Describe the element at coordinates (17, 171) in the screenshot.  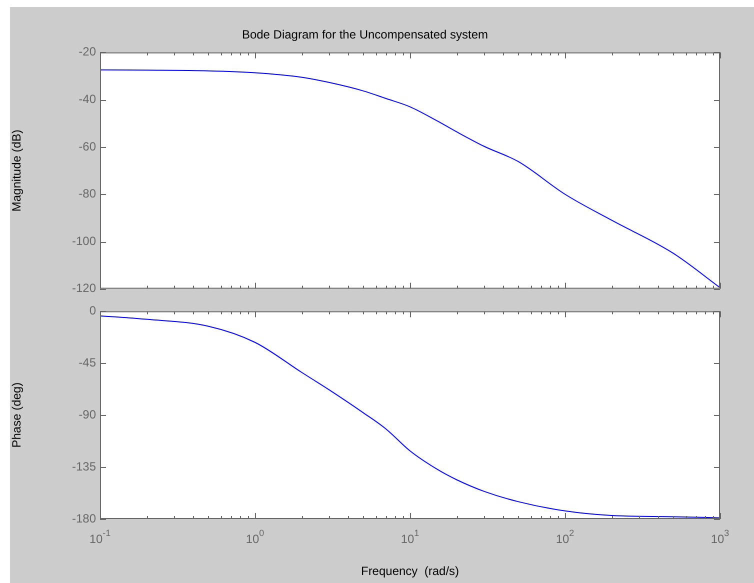
I see `y-axis-title: Magnitude (dB)` at that location.